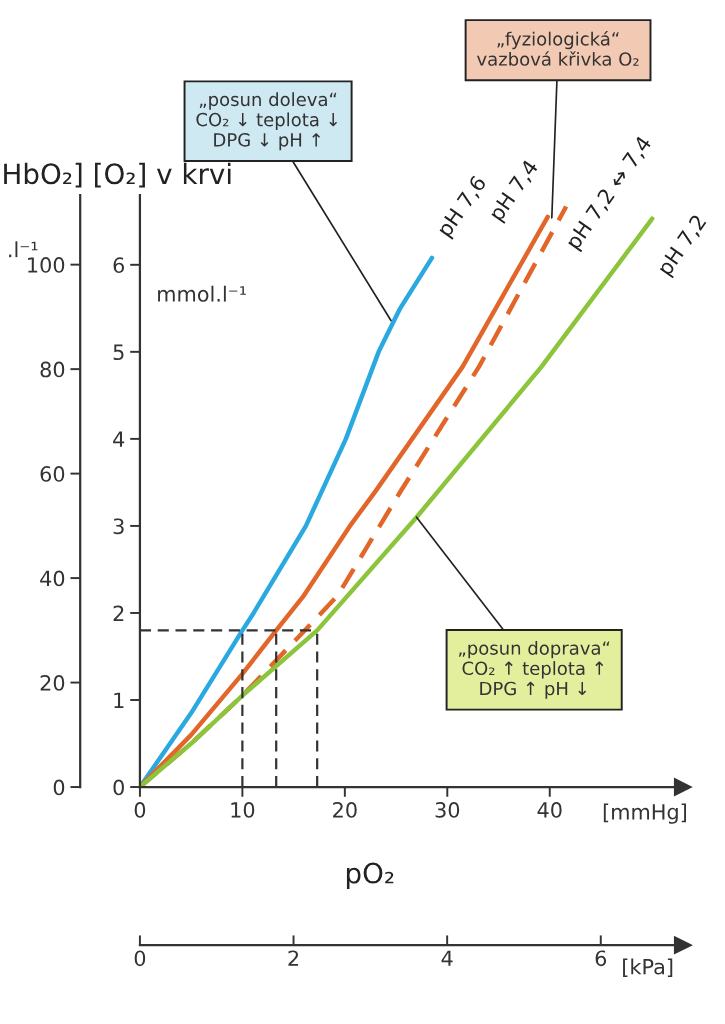  I want to click on y-tick-label: 1, so click(119, 700).